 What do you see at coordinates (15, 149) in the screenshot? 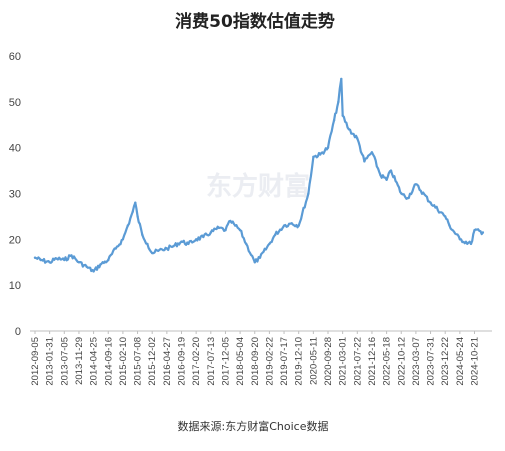
I see `y-tick-label: 40` at bounding box center [15, 149].